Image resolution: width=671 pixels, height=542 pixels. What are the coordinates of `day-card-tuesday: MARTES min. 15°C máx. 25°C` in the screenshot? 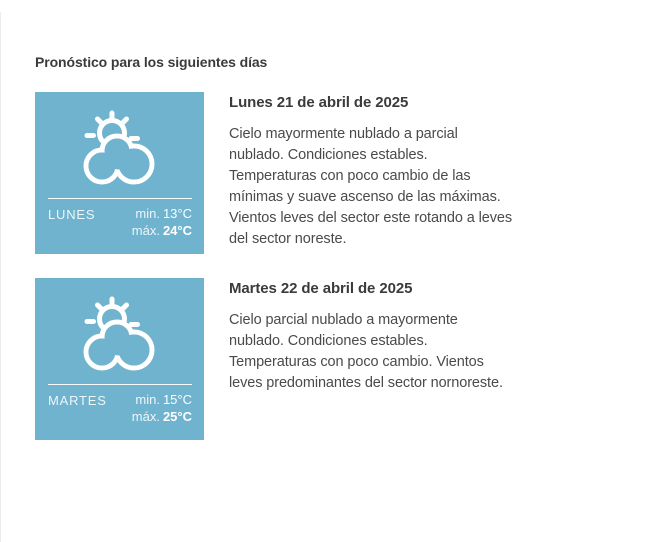 It's located at (119, 359).